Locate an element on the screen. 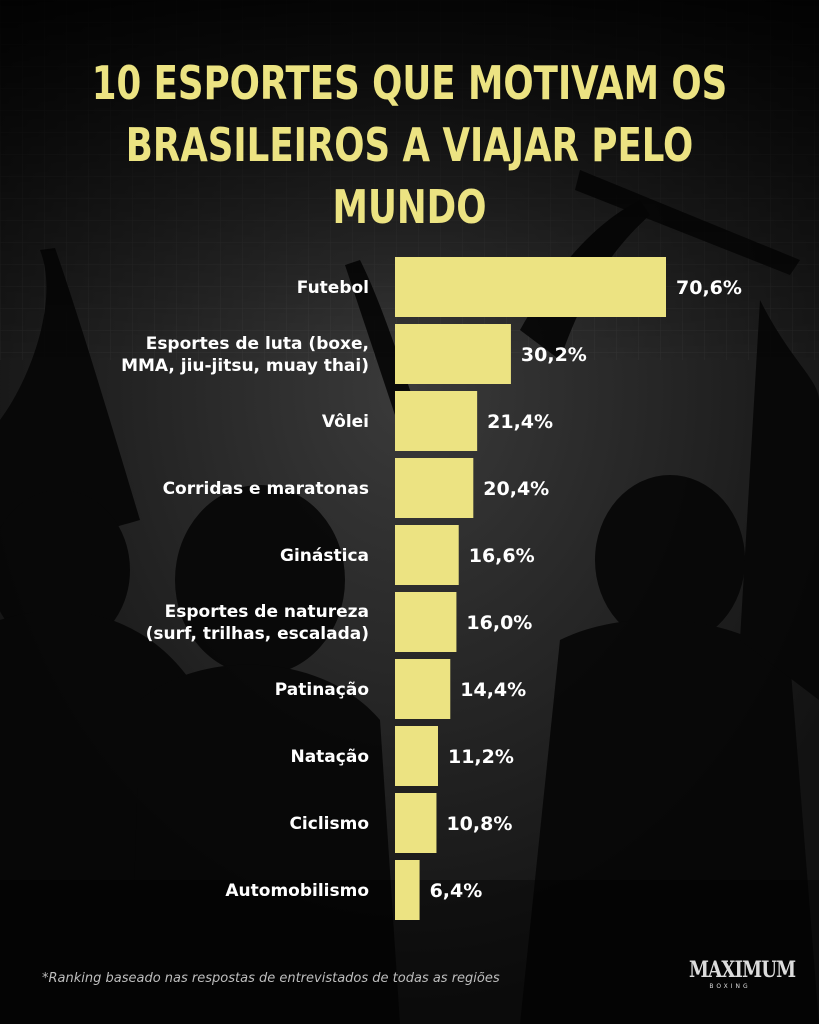 The width and height of the screenshot is (819, 1024). bar-9-category-label: Ciclismo is located at coordinates (329, 824).